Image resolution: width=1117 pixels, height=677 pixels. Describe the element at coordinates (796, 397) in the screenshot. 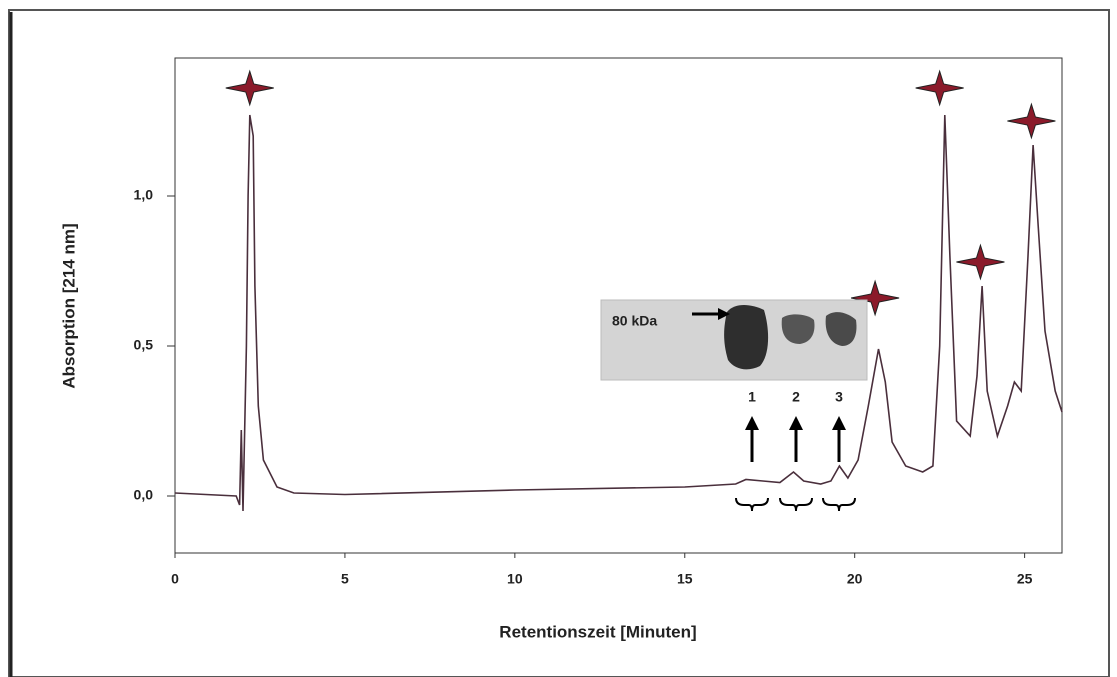

I see `lane-label: 2` at that location.